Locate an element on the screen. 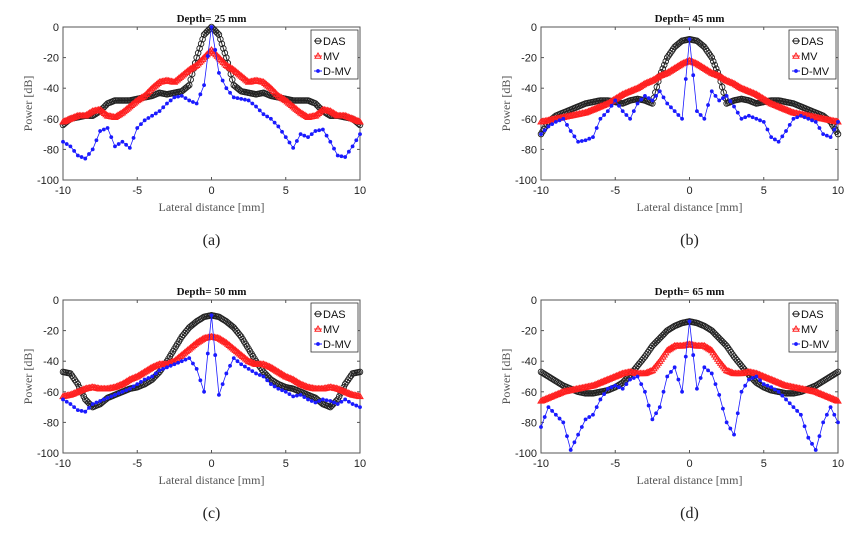 This screenshot has height=536, width=868. legend: DAS MV D-MV is located at coordinates (334, 327).